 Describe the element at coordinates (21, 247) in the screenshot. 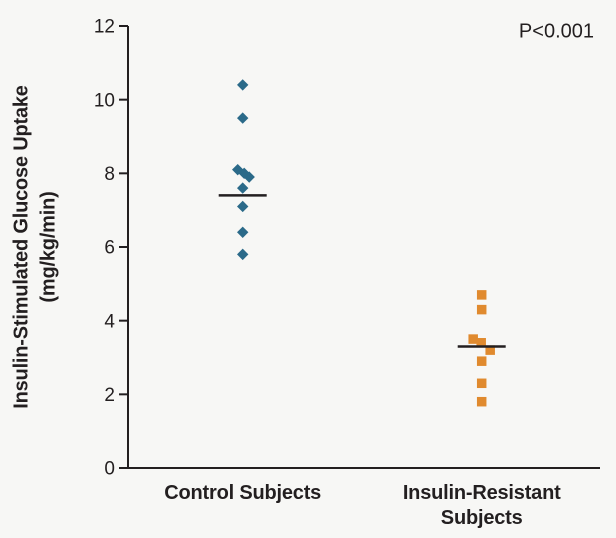

I see `y-axis-title-line1: Insulin-Stimulated Glucose Uptake` at that location.